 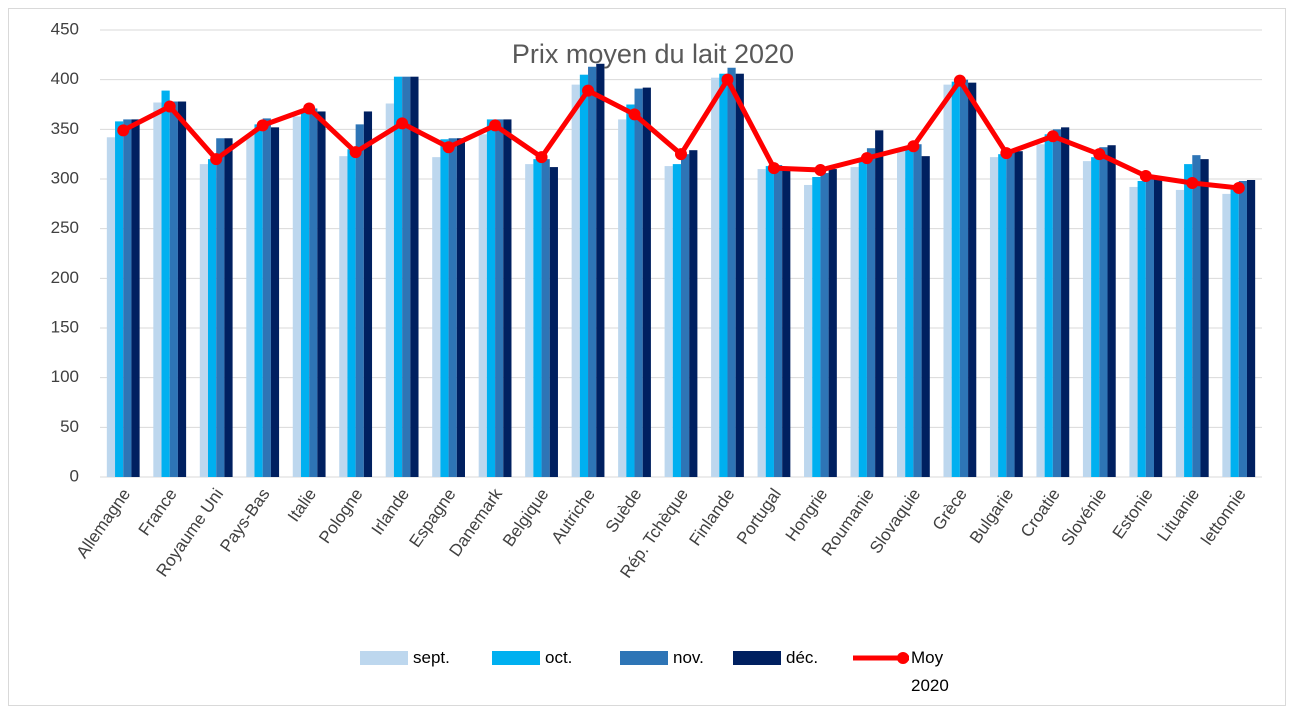 What do you see at coordinates (908, 674) in the screenshot?
I see `legend-item: Moy 2020` at bounding box center [908, 674].